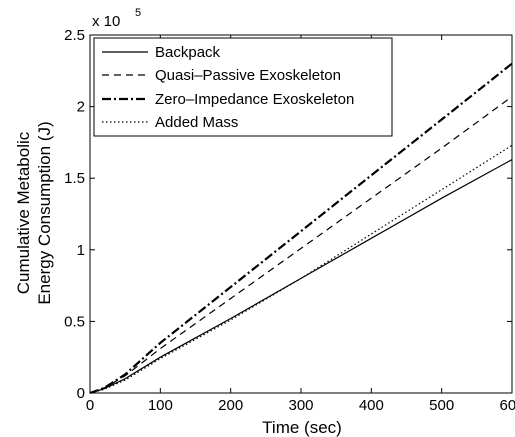 This screenshot has height=437, width=515. Describe the element at coordinates (74, 178) in the screenshot. I see `y-tick-label: 1.5` at that location.